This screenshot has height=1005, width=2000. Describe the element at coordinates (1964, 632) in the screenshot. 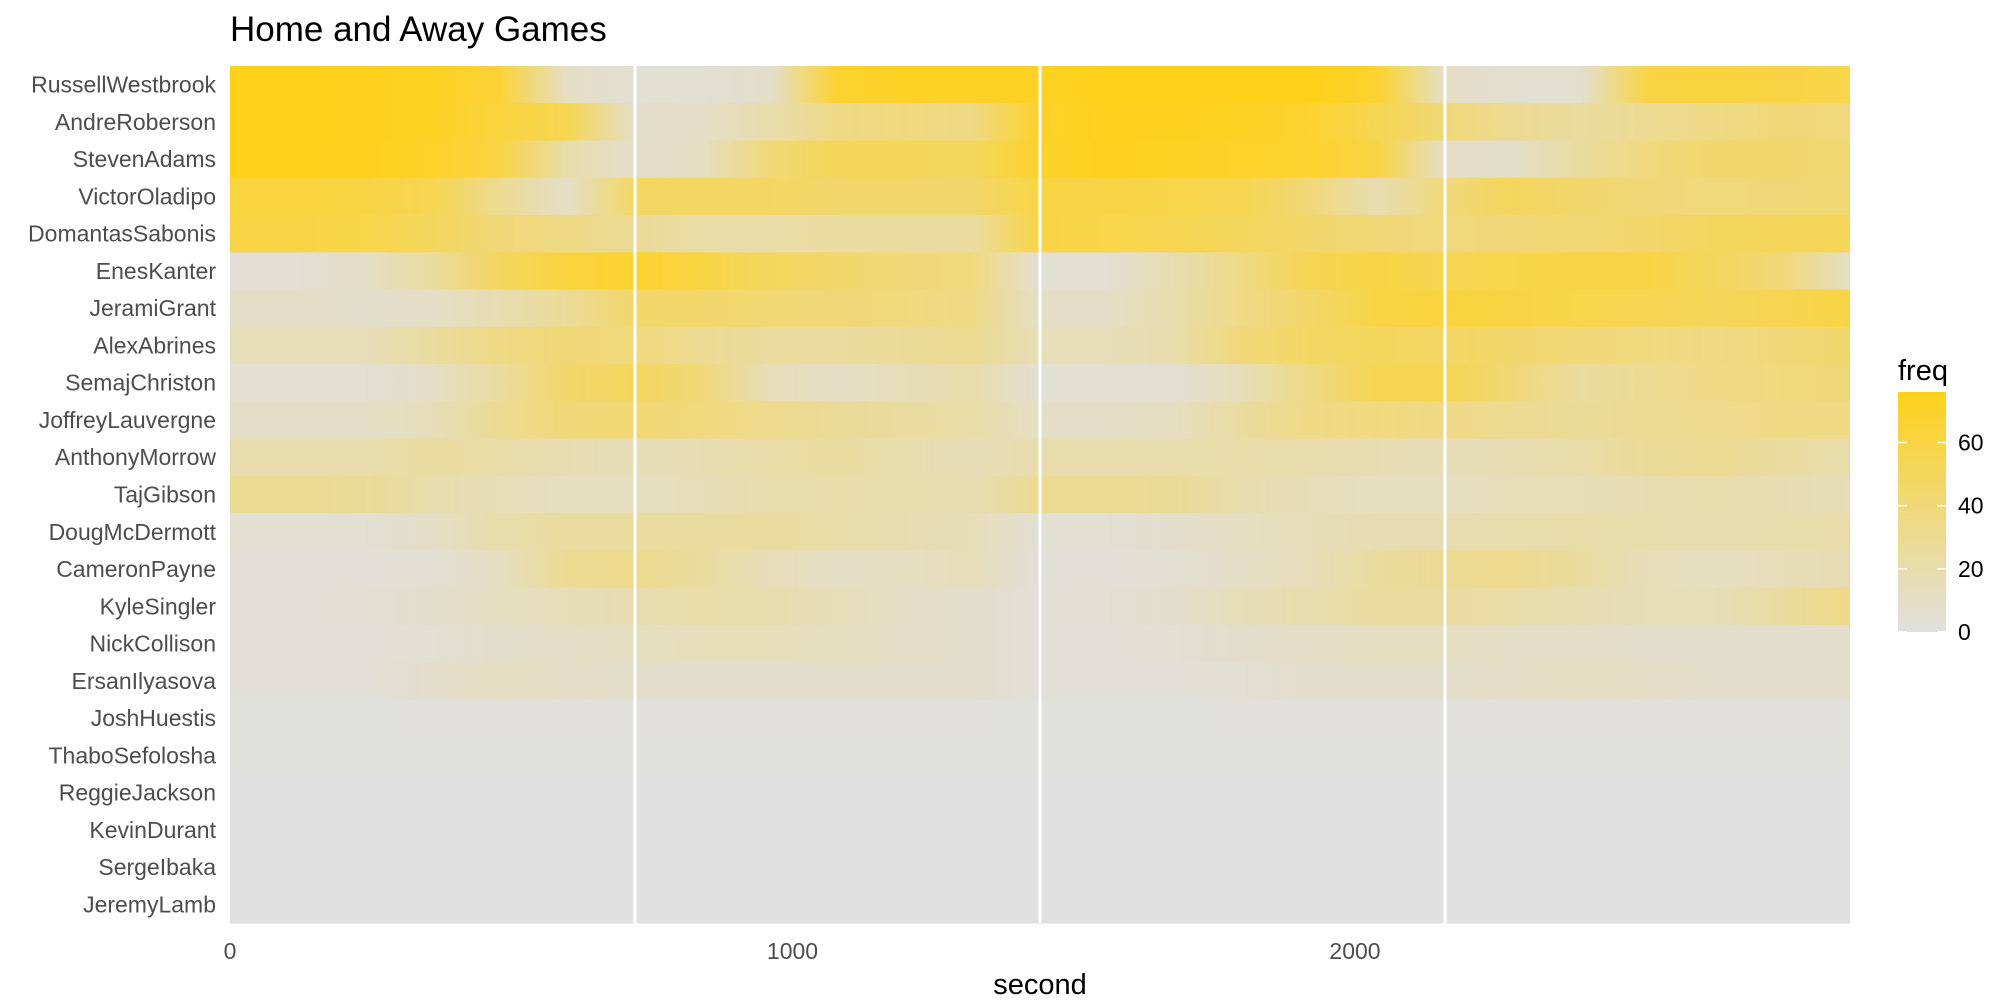

I see `legend-tick-label: 0` at that location.